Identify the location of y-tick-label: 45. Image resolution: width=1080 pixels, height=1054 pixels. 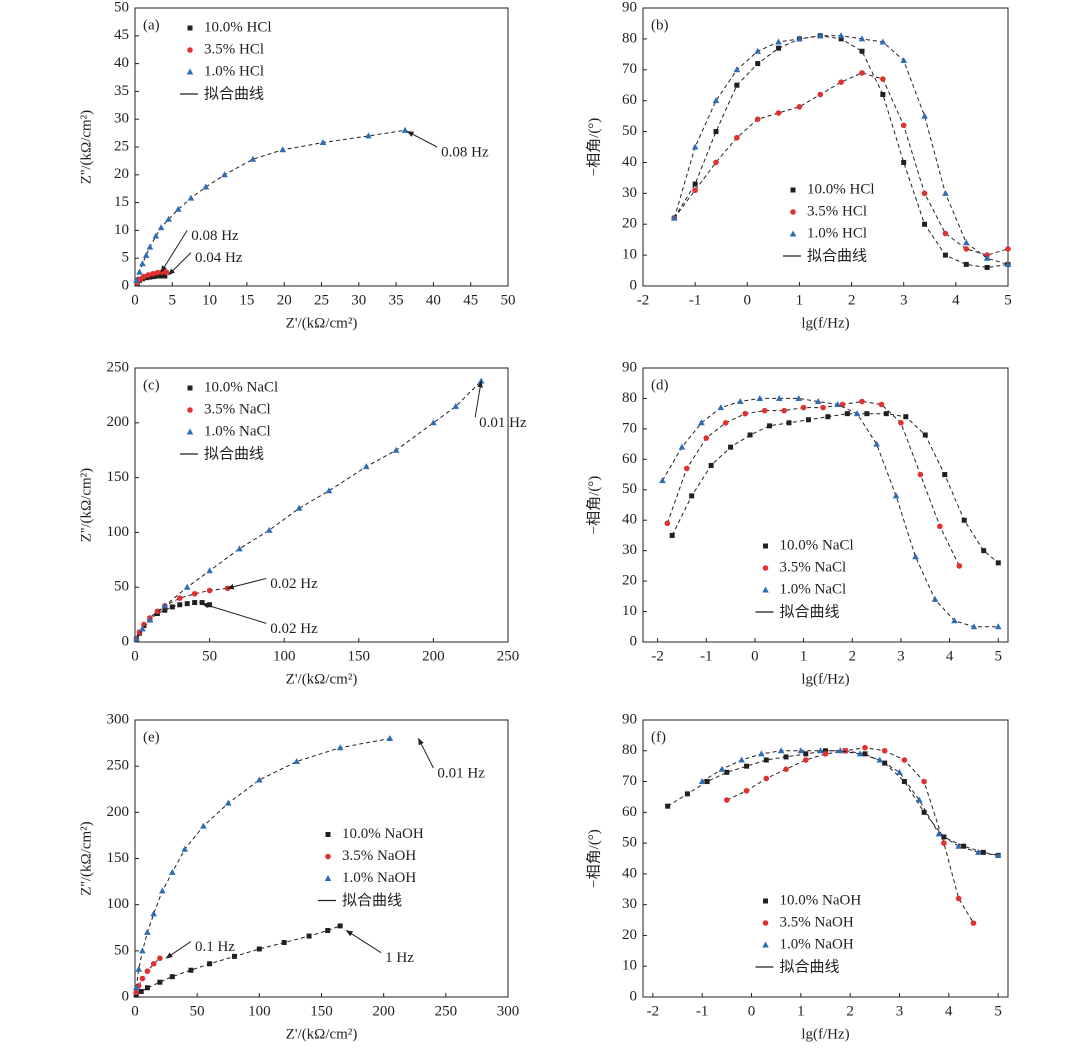
(121, 35).